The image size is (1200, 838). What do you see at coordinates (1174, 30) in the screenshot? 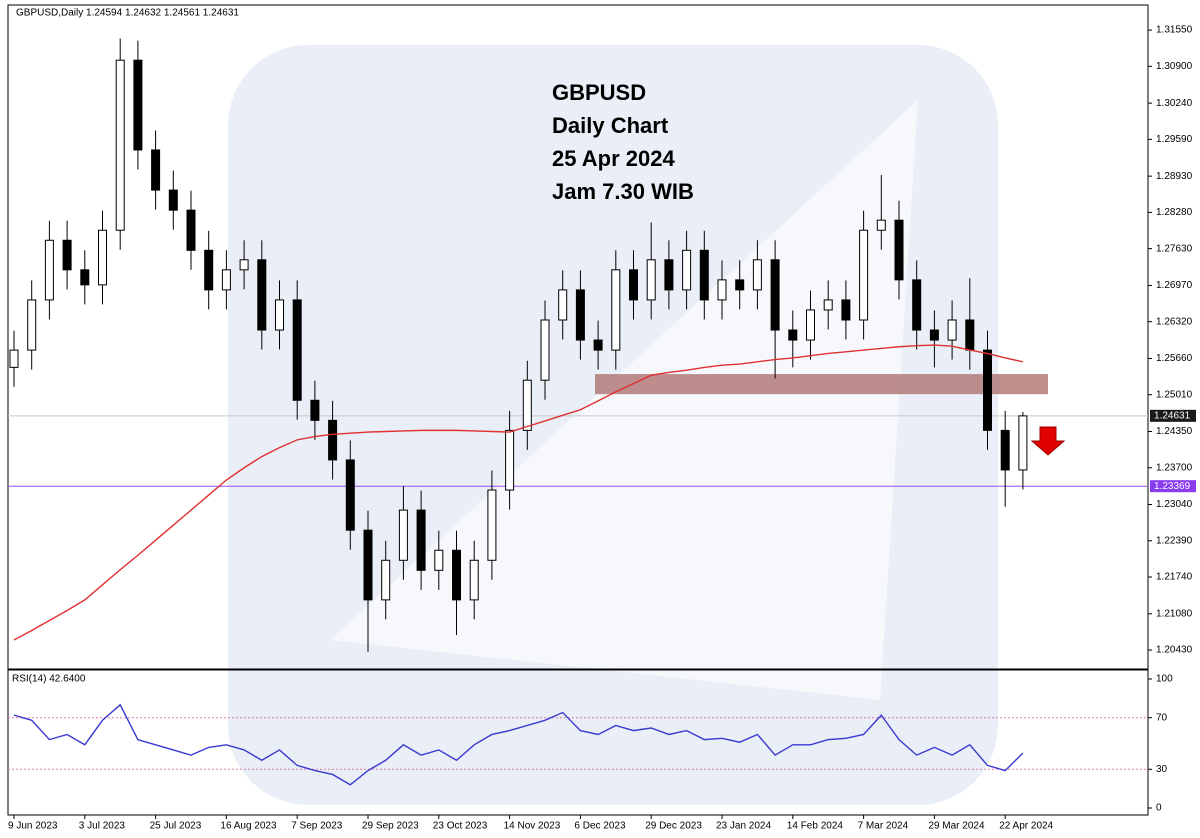
I see `y-tick-label: 1.31550` at bounding box center [1174, 30].